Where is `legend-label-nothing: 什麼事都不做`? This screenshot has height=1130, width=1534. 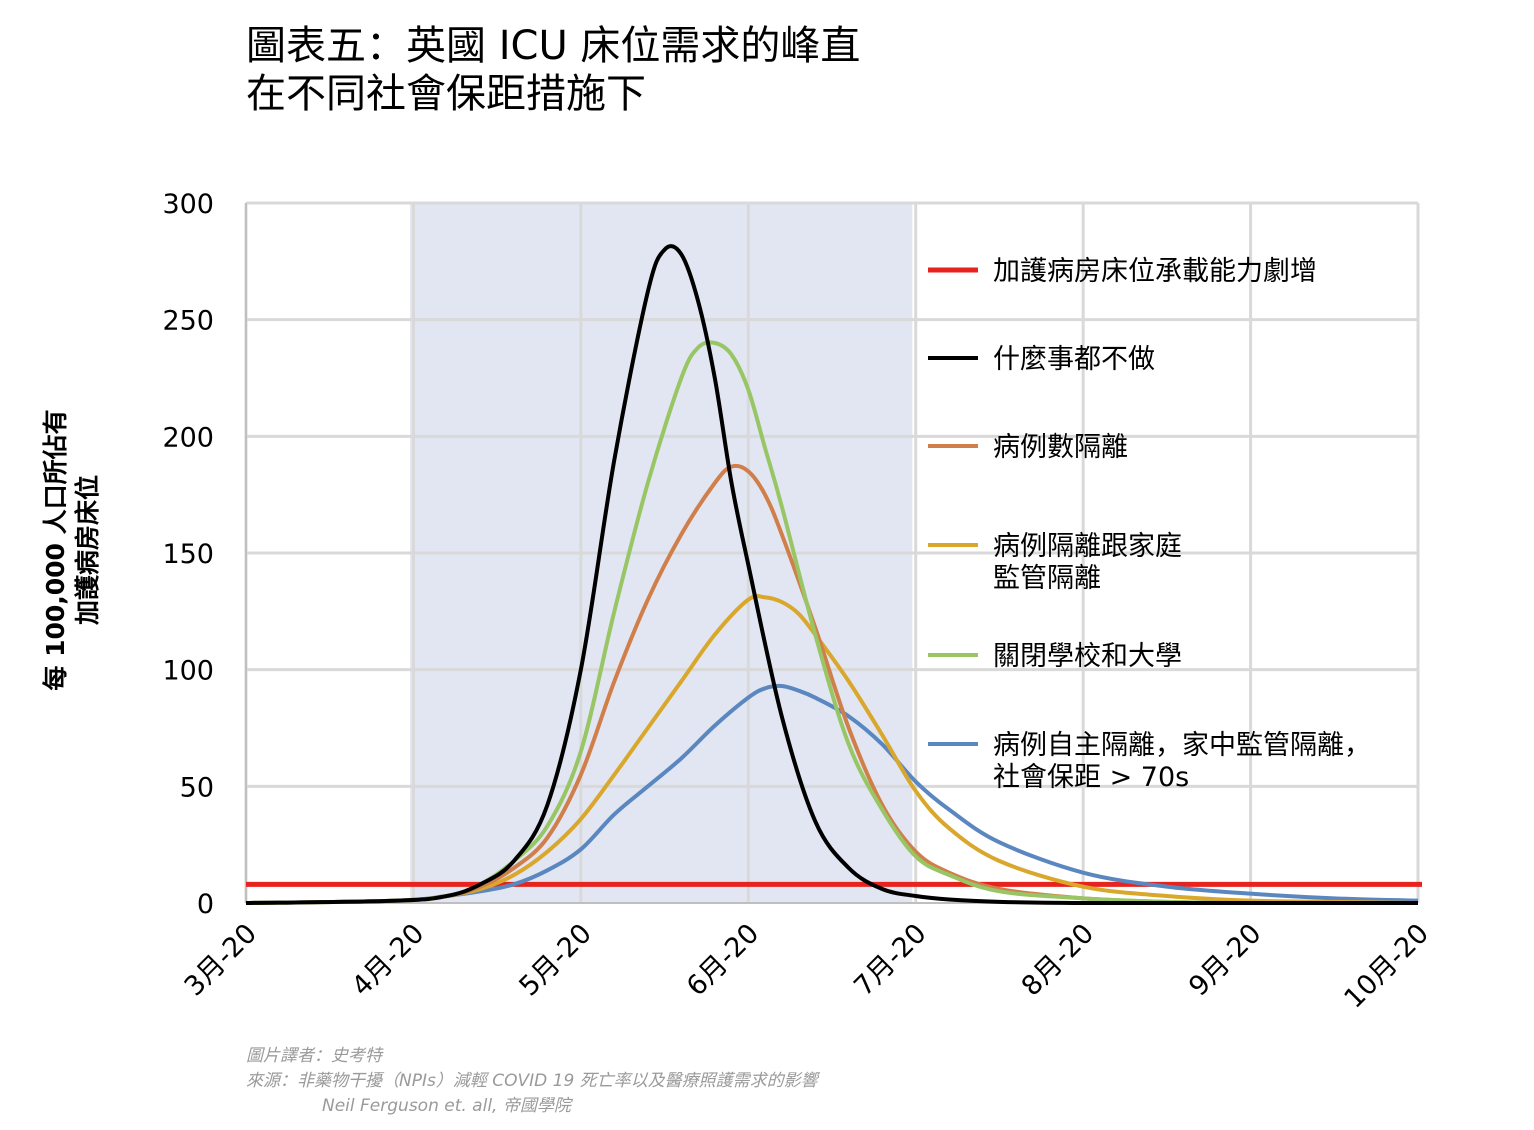
legend-label-nothing: 什麼事都不做 is located at coordinates (1074, 359).